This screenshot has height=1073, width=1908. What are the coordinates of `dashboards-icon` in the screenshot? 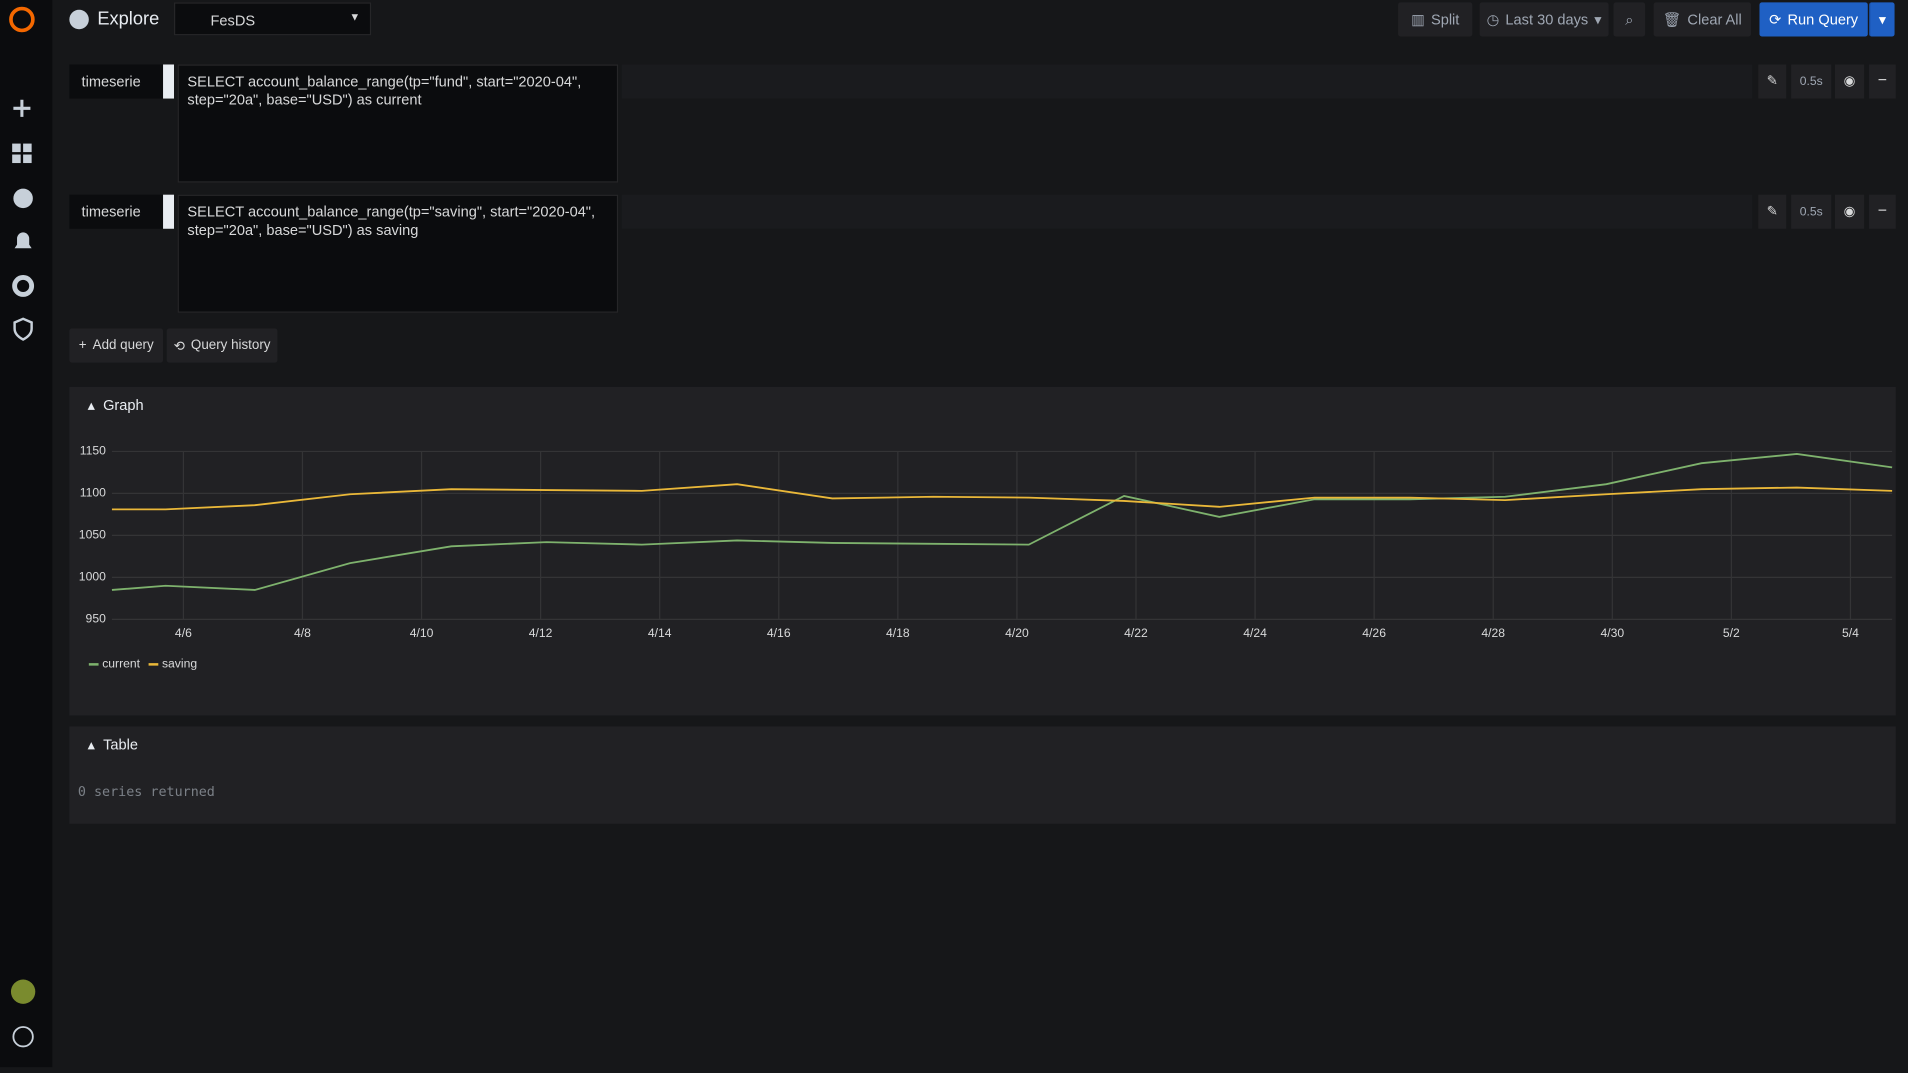 It's located at (22, 153).